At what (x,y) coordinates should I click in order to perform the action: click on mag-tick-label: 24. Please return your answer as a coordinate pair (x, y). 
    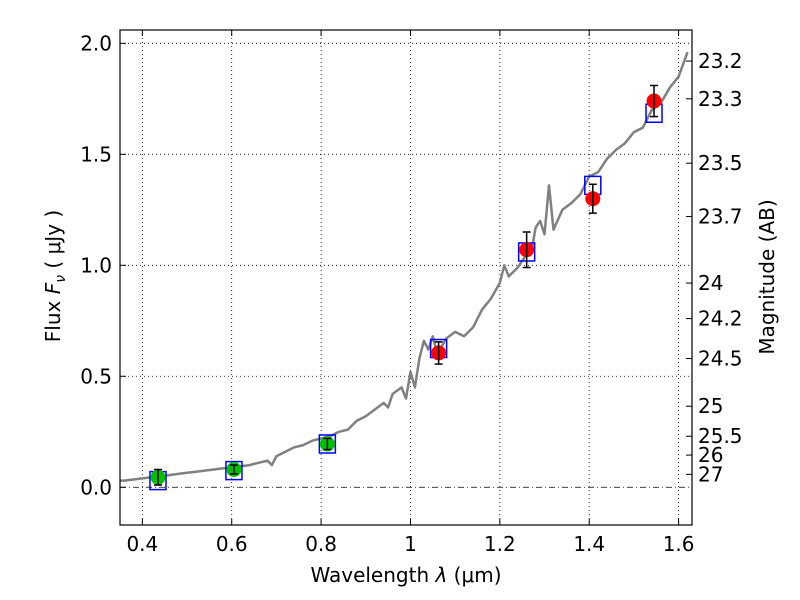
    Looking at the image, I should click on (710, 283).